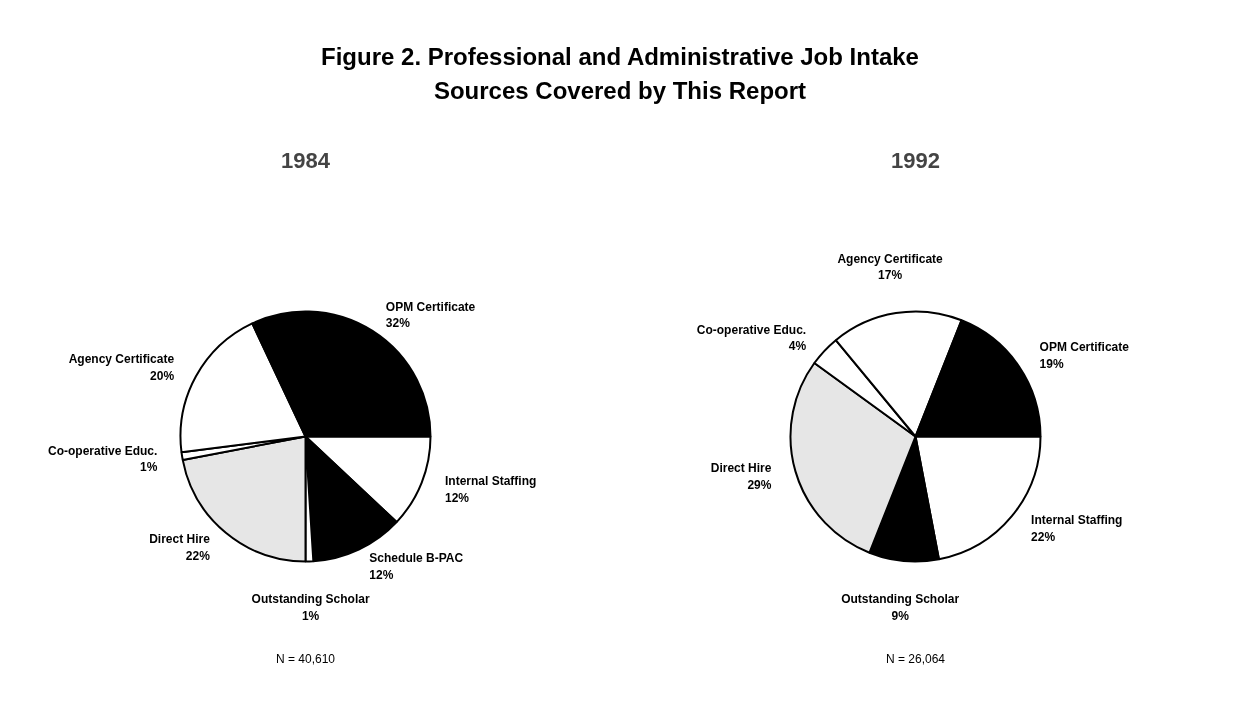 Image resolution: width=1253 pixels, height=714 pixels. I want to click on chart-subtitle: 1992, so click(915, 160).